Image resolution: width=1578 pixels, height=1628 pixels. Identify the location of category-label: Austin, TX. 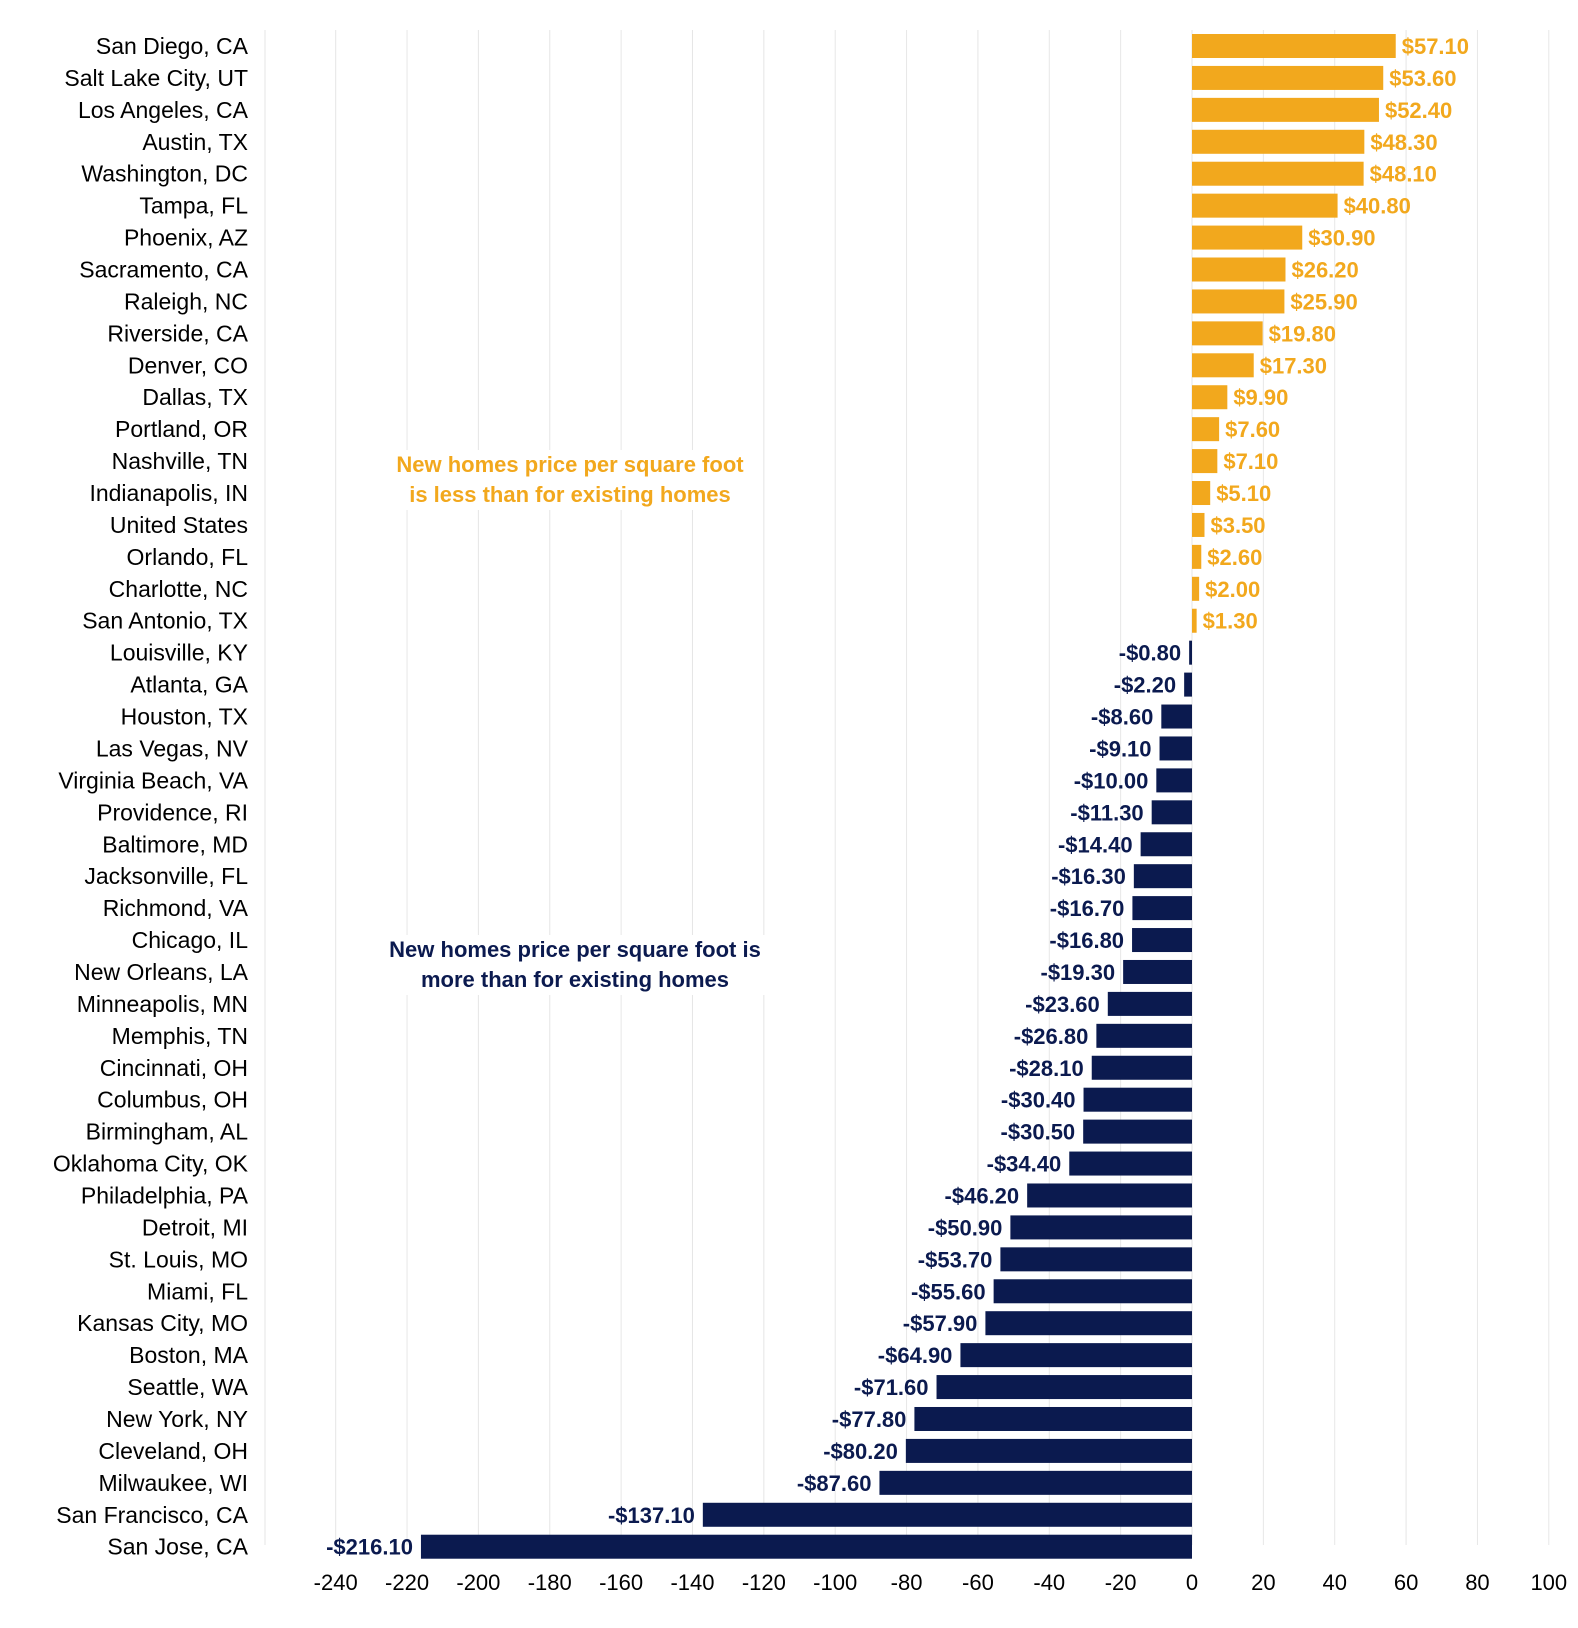
(195, 142).